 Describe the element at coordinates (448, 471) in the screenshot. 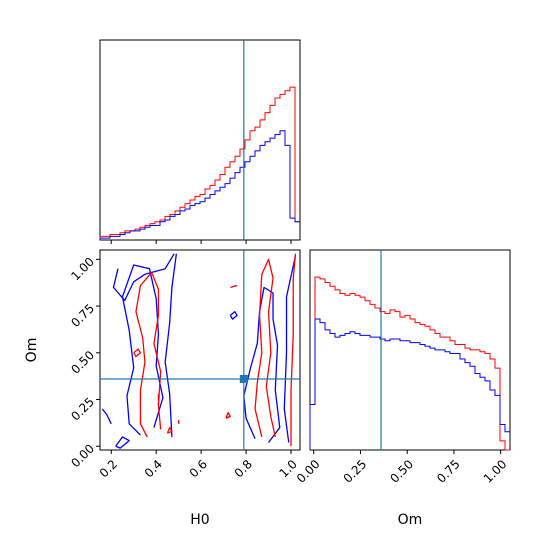

I see `om-x-tick-label-3: 0.75` at that location.